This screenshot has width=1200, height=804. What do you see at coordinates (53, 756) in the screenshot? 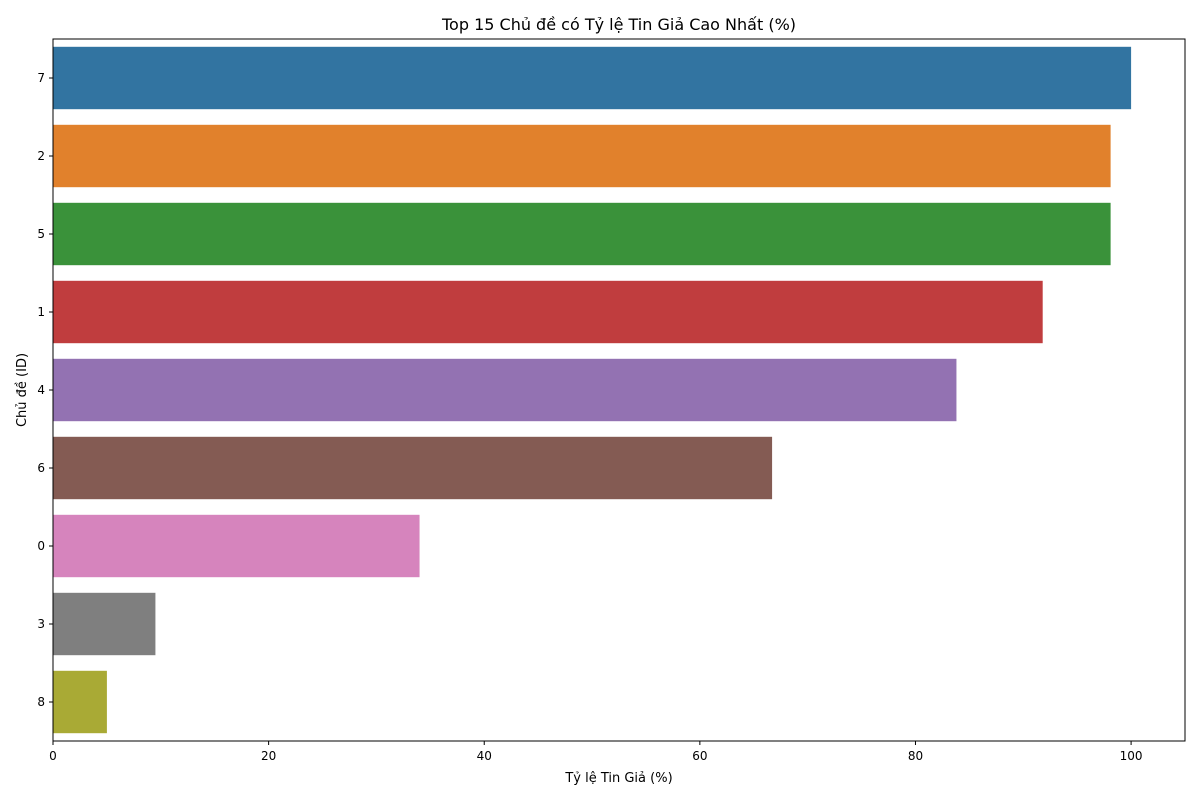
I see `x-tick-label: 0` at bounding box center [53, 756].